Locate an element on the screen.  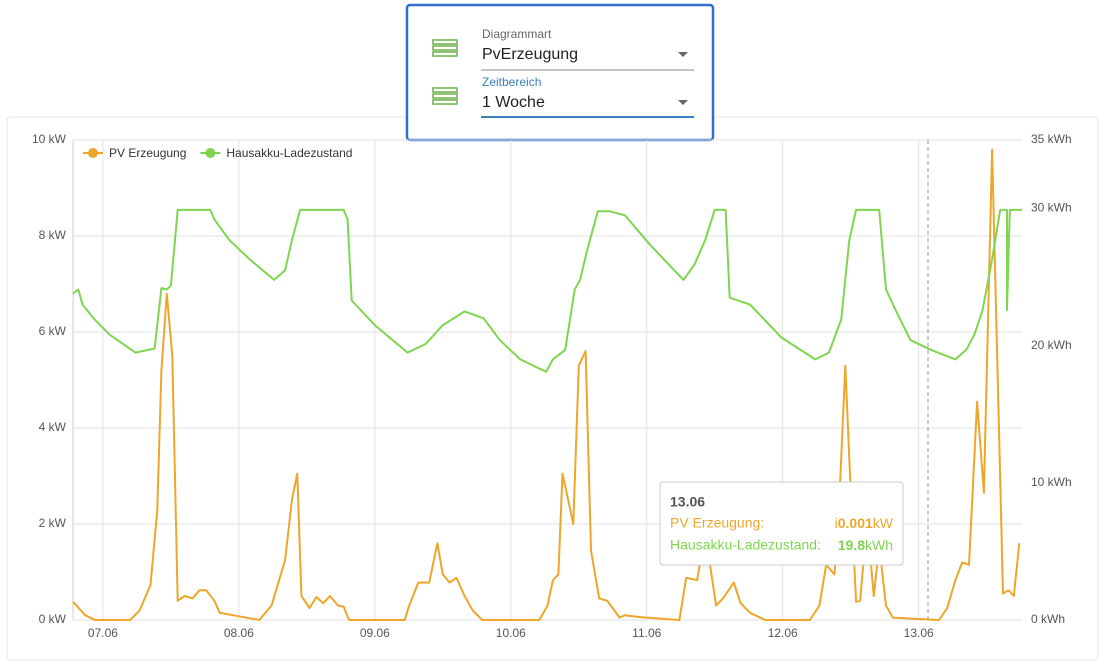
tooltip-value: 19.8kWh is located at coordinates (865, 545).